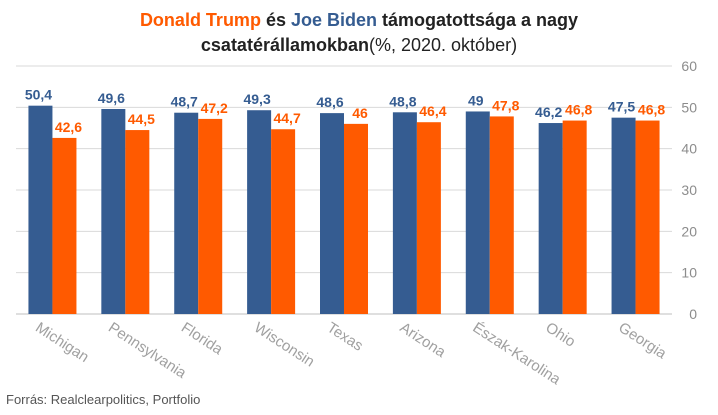 This screenshot has height=415, width=718. I want to click on y-tick-label: 0, so click(693, 314).